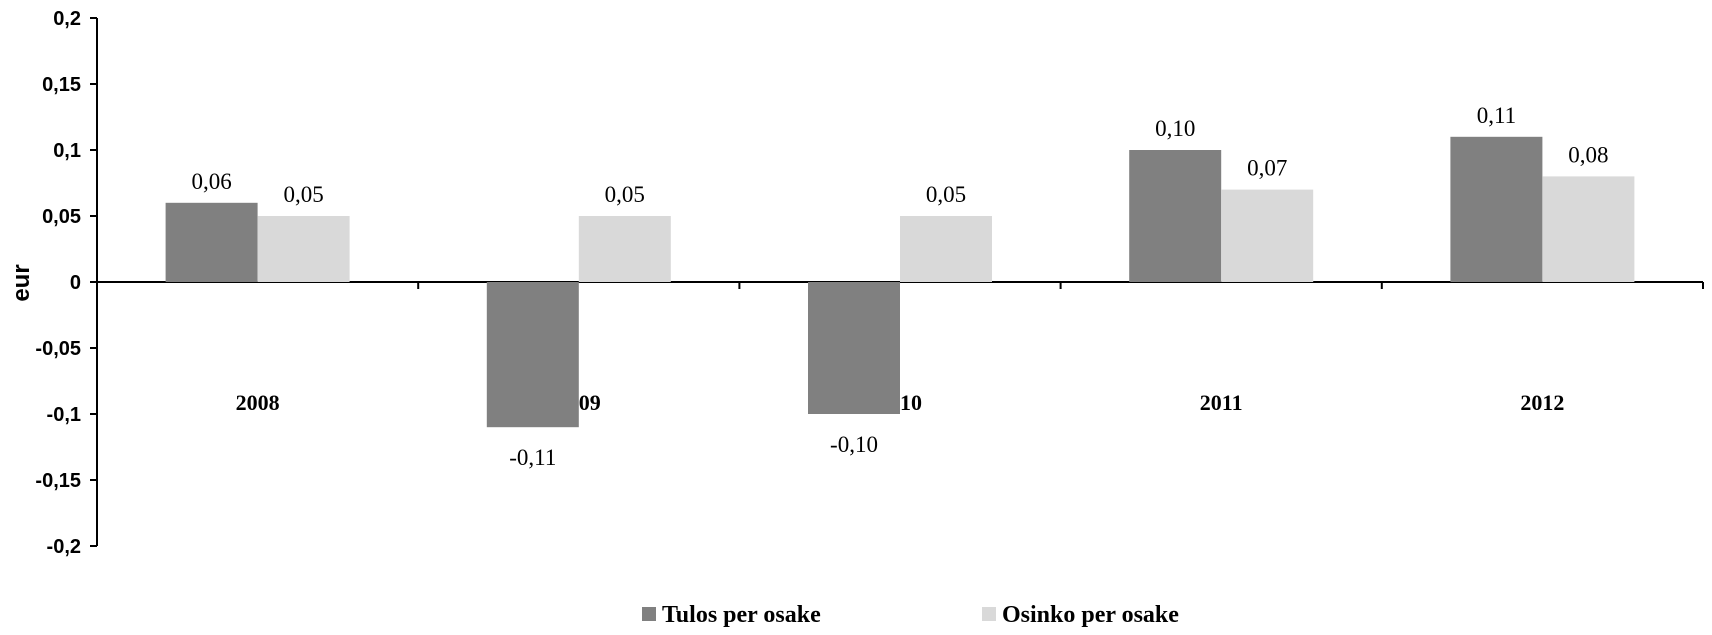  What do you see at coordinates (211, 181) in the screenshot?
I see `data-label: 0,06` at bounding box center [211, 181].